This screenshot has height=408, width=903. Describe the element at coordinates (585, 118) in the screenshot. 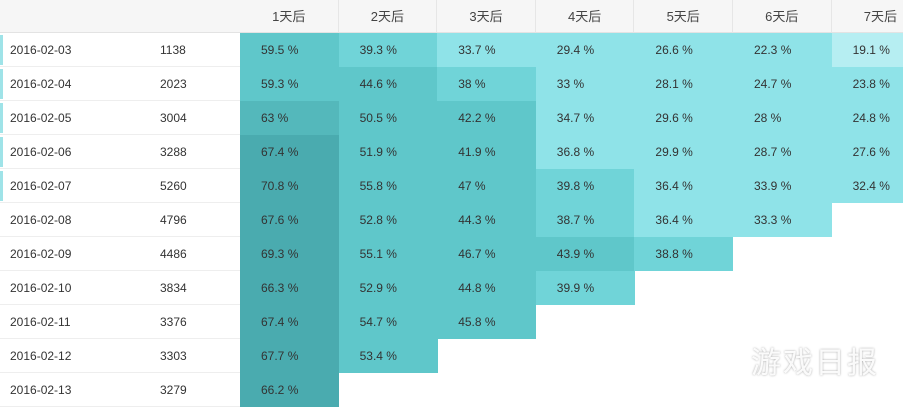

I see `retention-cell: 34.7 %` at that location.